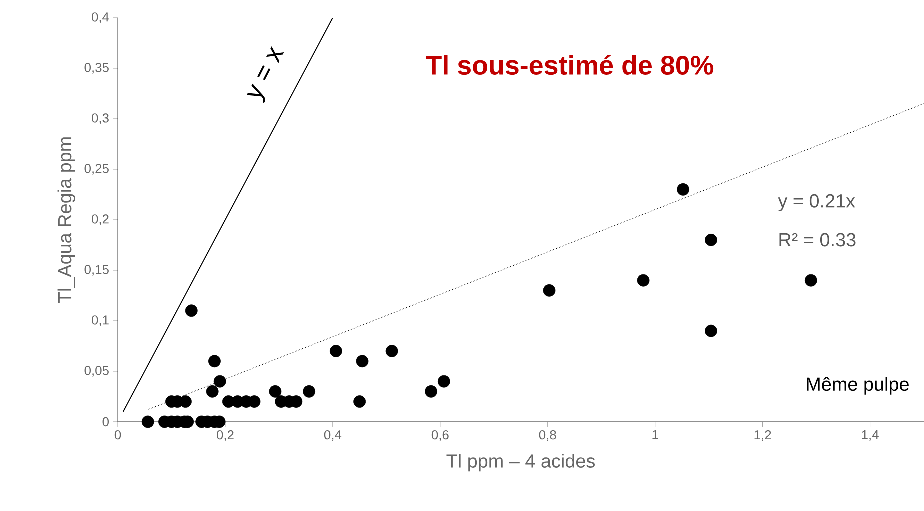 The image size is (924, 511). I want to click on x-tick-label: 0,2, so click(225, 436).